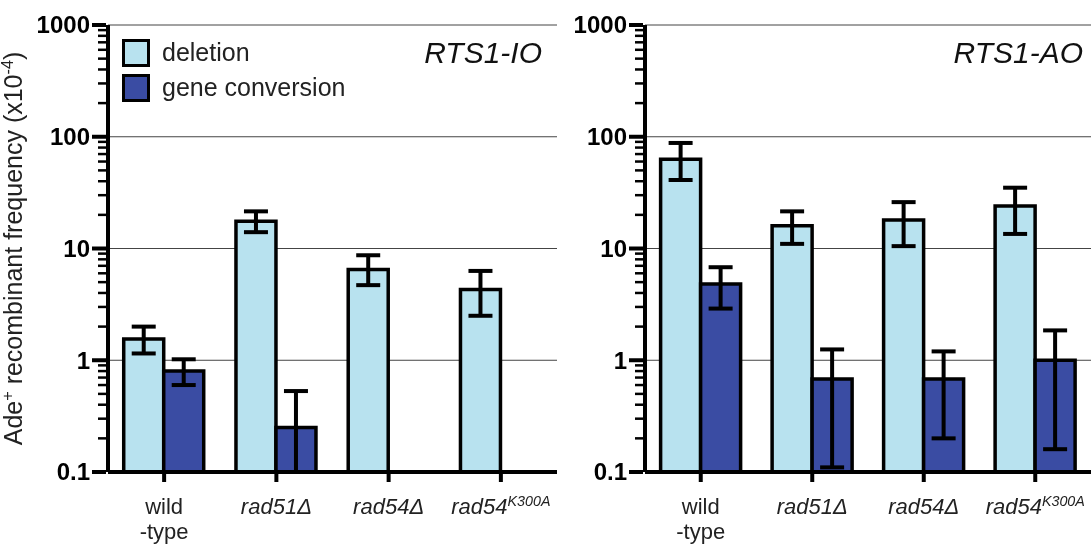  I want to click on chart-title: RTS1-AO, so click(1018, 53).